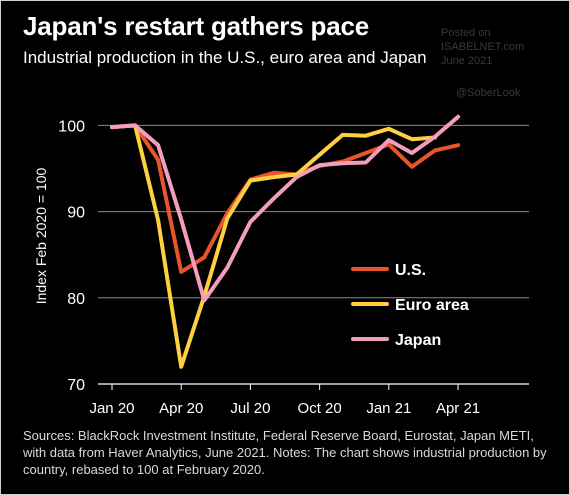 The image size is (570, 495). I want to click on x-tick-label-jan-20: Jan 20, so click(111, 408).